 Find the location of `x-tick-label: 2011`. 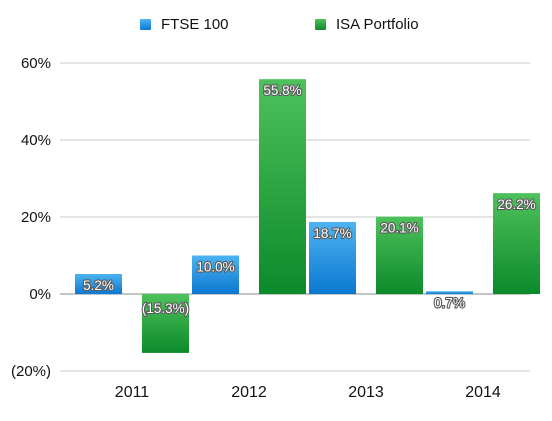

x-tick-label: 2011 is located at coordinates (132, 392).